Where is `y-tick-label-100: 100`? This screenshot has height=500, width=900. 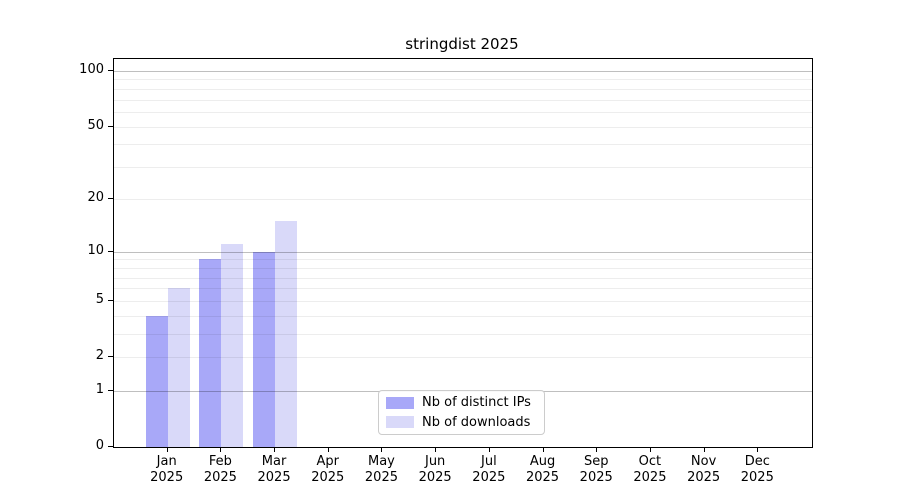 y-tick-label-100: 100 is located at coordinates (91, 69).